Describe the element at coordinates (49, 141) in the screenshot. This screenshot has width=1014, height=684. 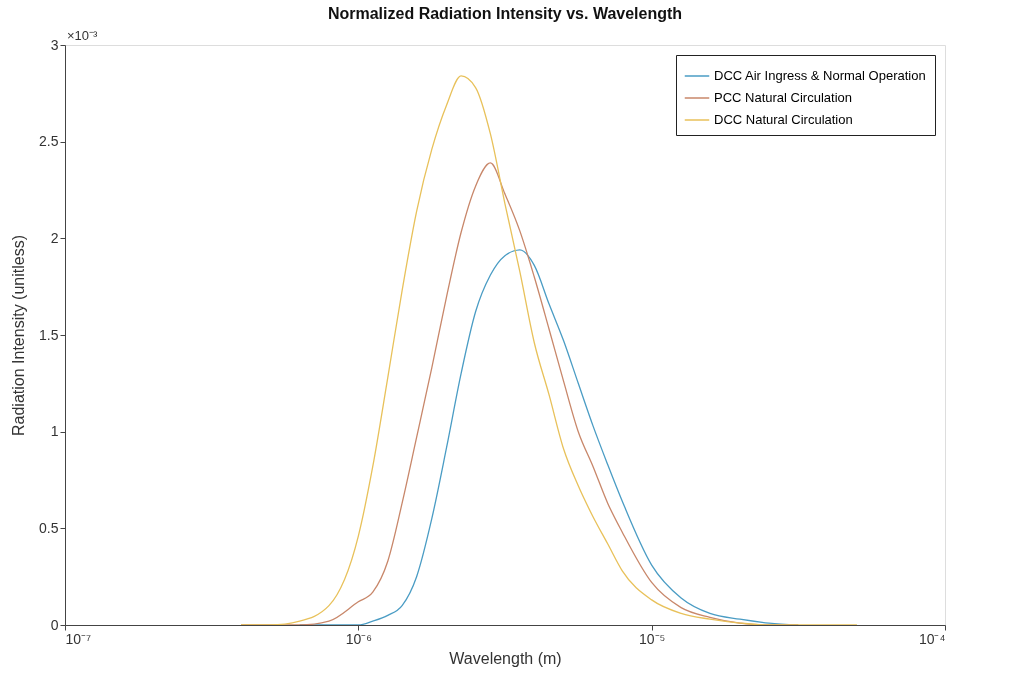
I see `y-tick-label: 2.5` at that location.